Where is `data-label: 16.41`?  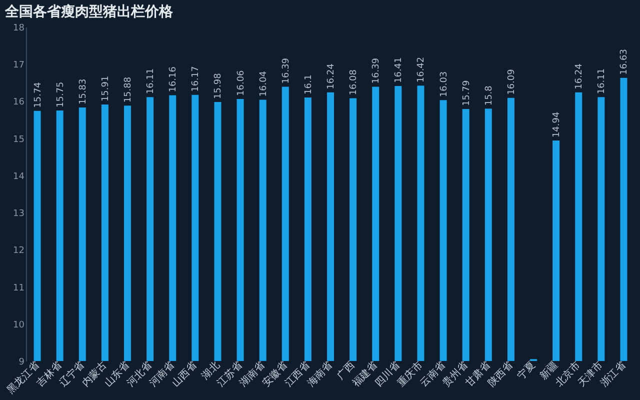
data-label: 16.41 is located at coordinates (399, 70).